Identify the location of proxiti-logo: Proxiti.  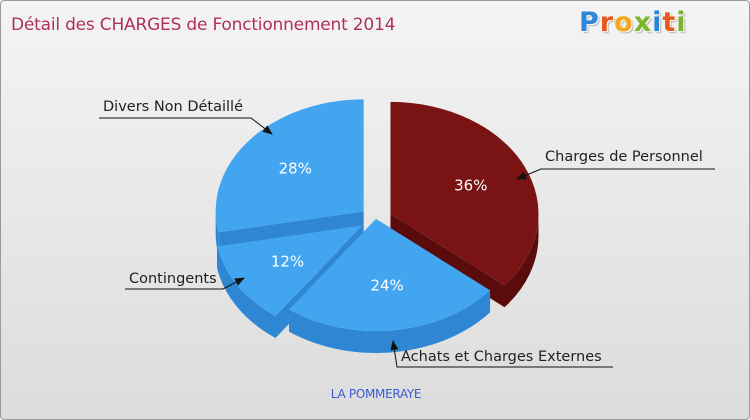
(633, 22).